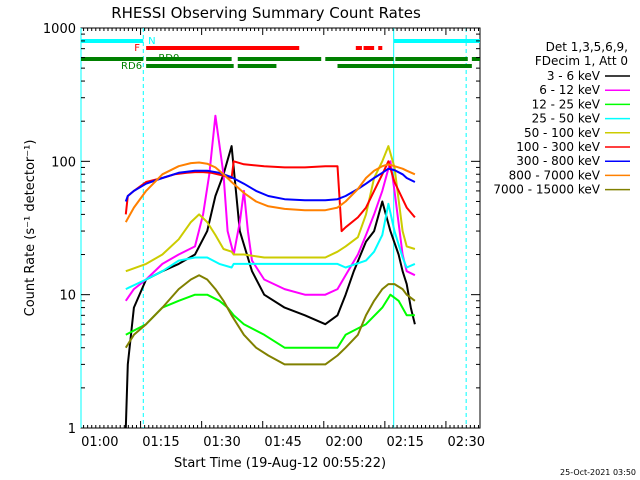  Describe the element at coordinates (581, 61) in the screenshot. I see `legend-header-line-2: FDecim 1, Att 0` at that location.